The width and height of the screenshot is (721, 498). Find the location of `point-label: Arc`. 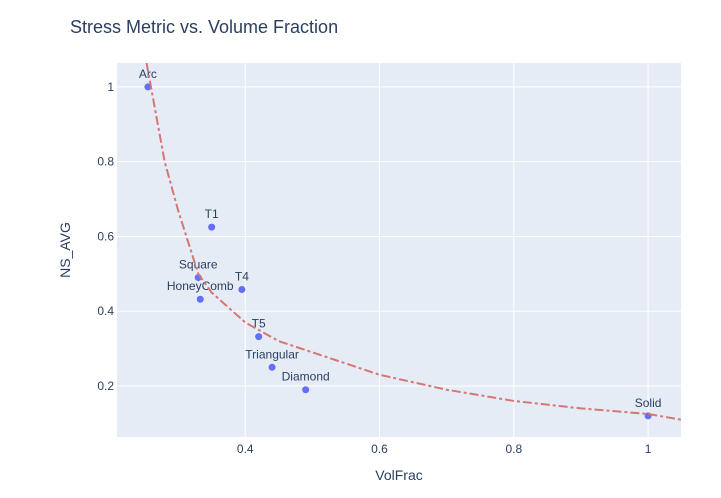

point-label: Arc is located at coordinates (148, 74).